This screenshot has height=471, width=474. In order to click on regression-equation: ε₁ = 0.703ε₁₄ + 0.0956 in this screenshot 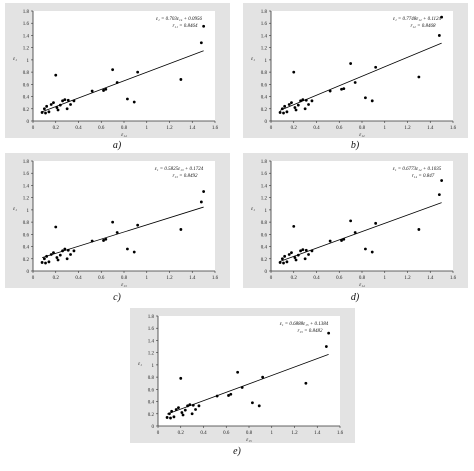, I will do `click(179, 19)`.